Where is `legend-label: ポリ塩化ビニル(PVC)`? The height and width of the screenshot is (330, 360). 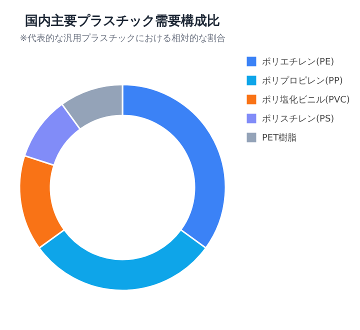
legend-label: ポリ塩化ビニル(PVC) is located at coordinates (306, 100).